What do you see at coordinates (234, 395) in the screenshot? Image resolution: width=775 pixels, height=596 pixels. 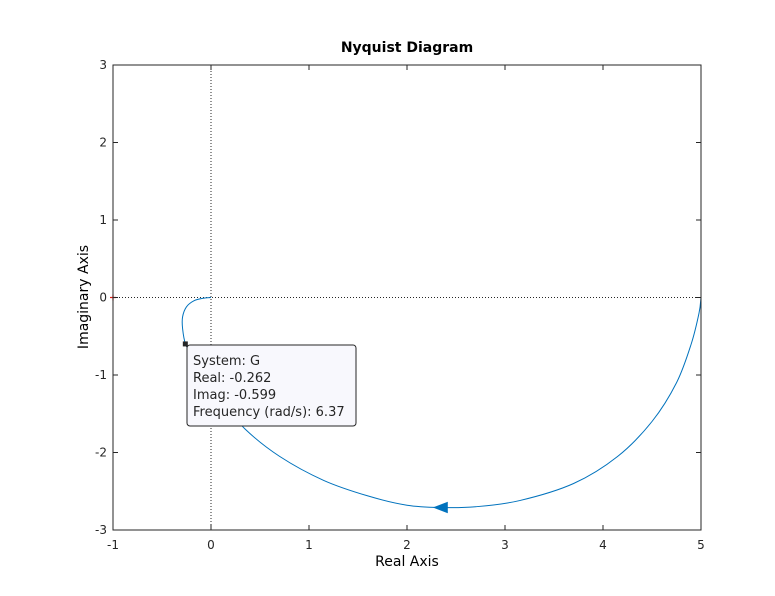 I see `datatip-line: Imag: -0.599` at bounding box center [234, 395].